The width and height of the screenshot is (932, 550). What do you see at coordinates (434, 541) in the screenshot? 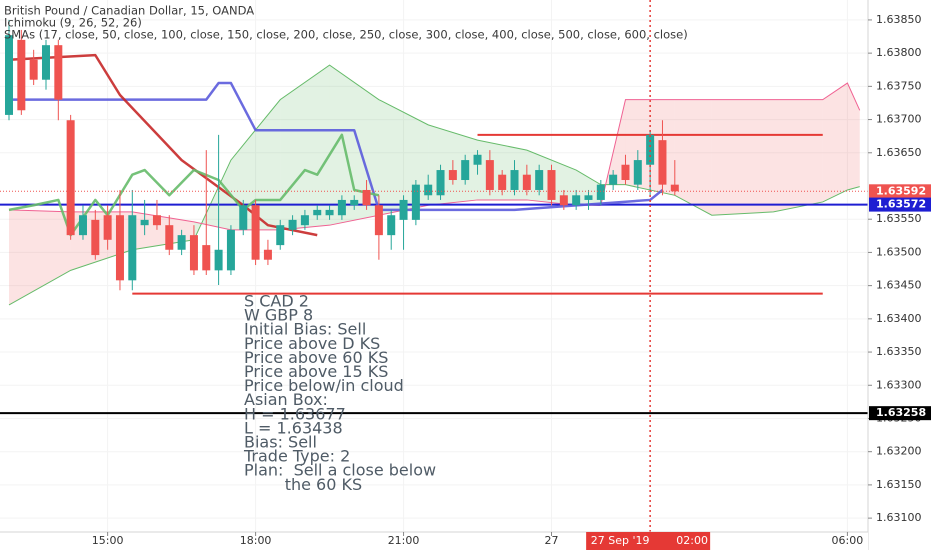
I see `time-axis` at bounding box center [434, 541].